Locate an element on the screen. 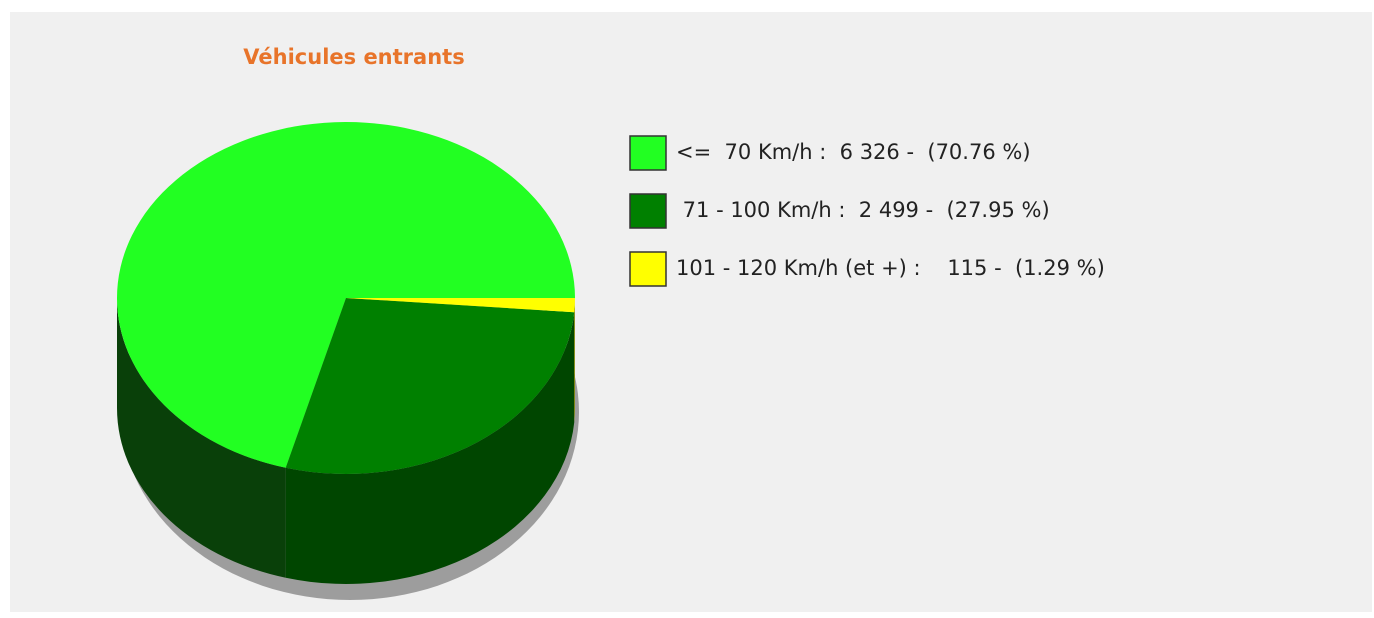  legend-label: <= 70 Km/h : 6 326 - (70.76 %) is located at coordinates (853, 152).